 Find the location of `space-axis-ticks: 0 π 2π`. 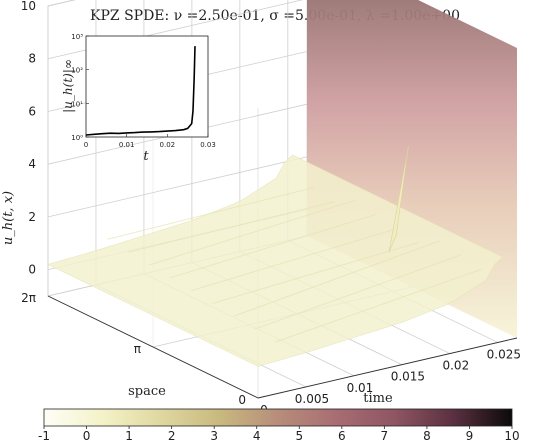

space-axis-ticks: 0 π 2π is located at coordinates (133, 349).